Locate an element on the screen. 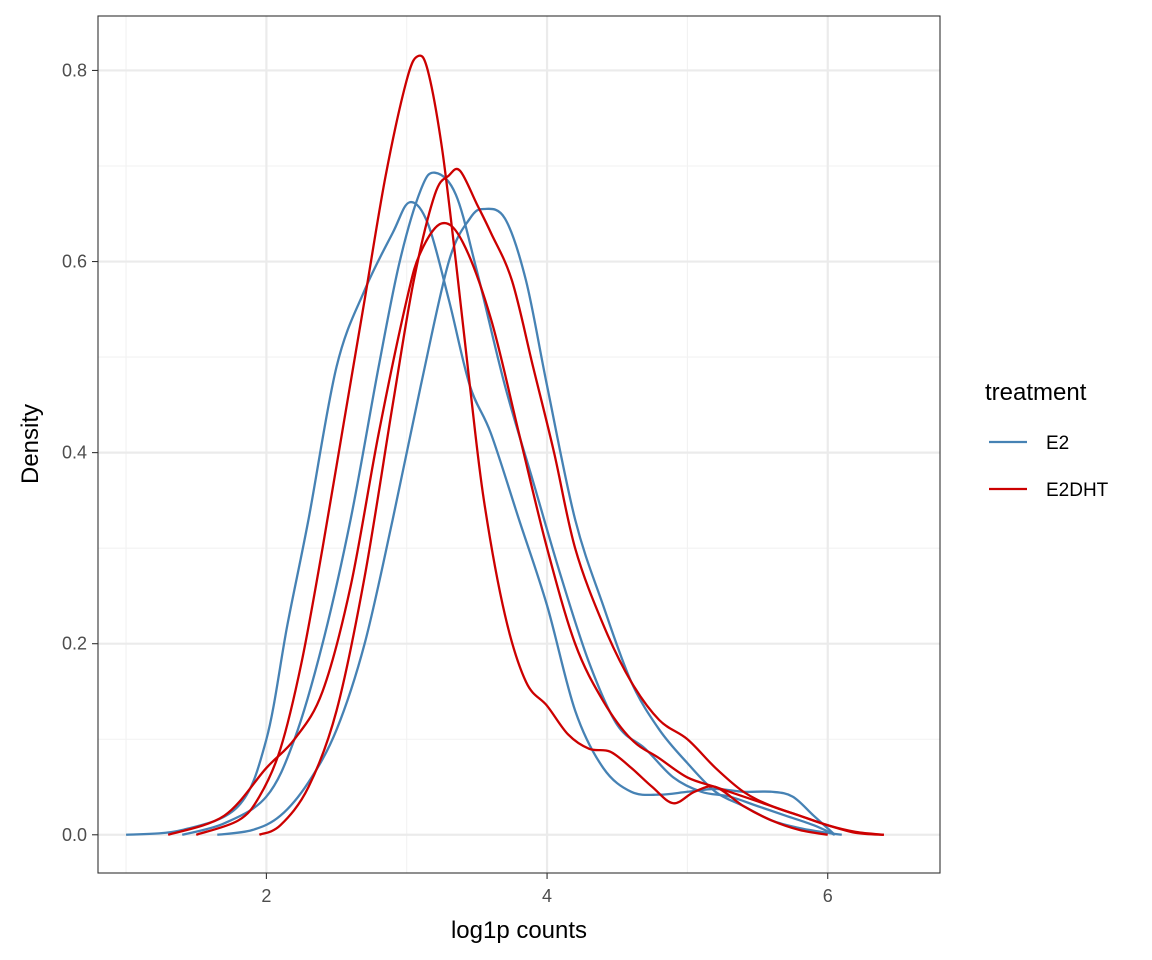 The width and height of the screenshot is (1152, 960). x-axis-title: log1p counts is located at coordinates (519, 930).